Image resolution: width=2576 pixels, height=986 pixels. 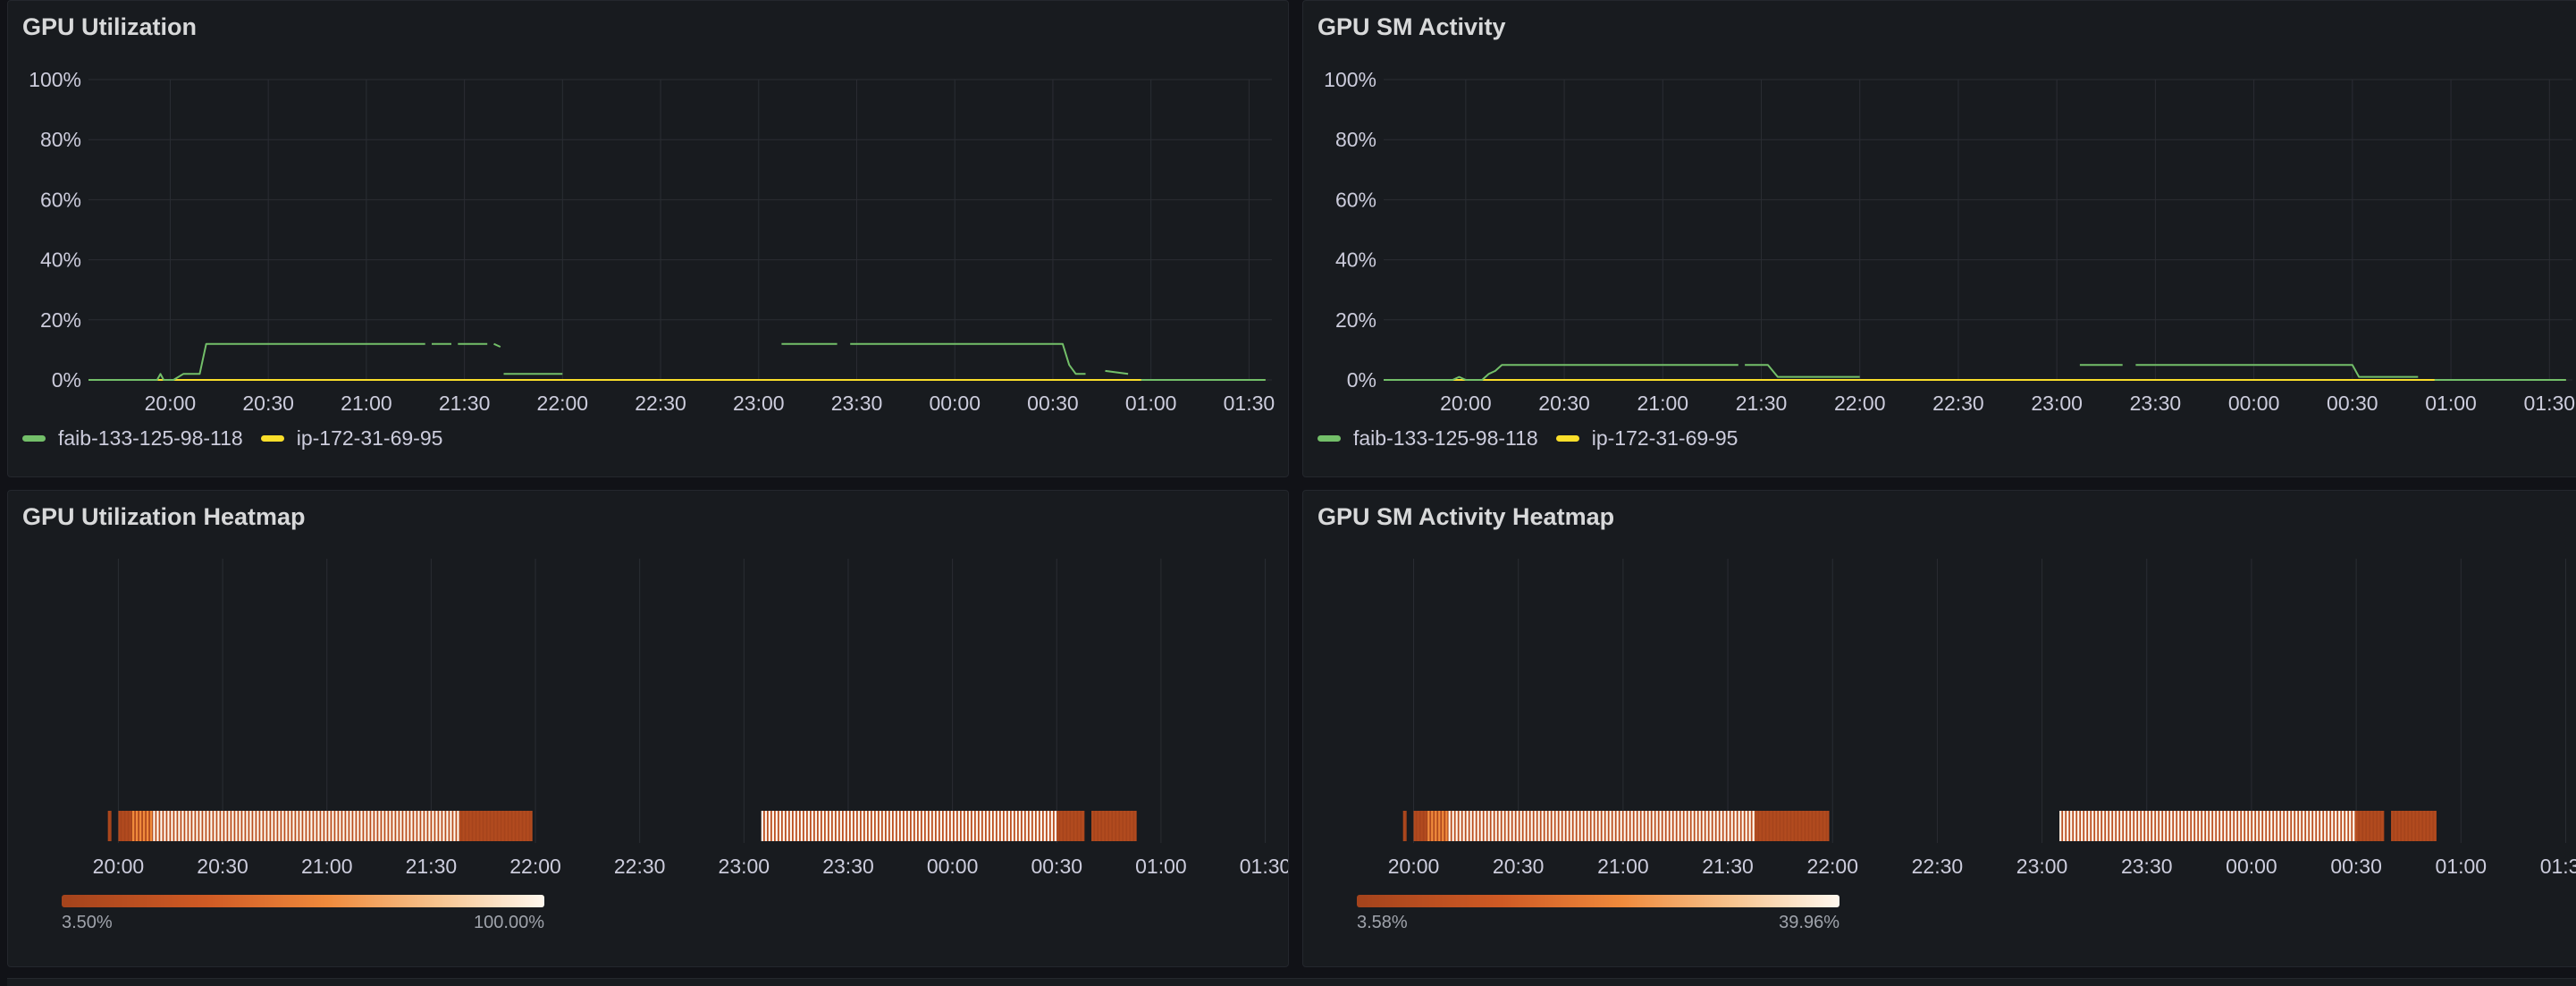 What do you see at coordinates (2558, 866) in the screenshot?
I see `x-tick-label: 01:30` at bounding box center [2558, 866].